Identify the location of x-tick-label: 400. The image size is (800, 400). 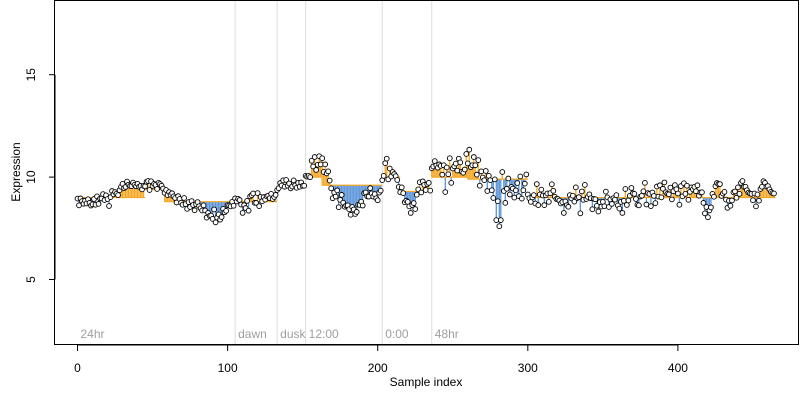
(678, 368).